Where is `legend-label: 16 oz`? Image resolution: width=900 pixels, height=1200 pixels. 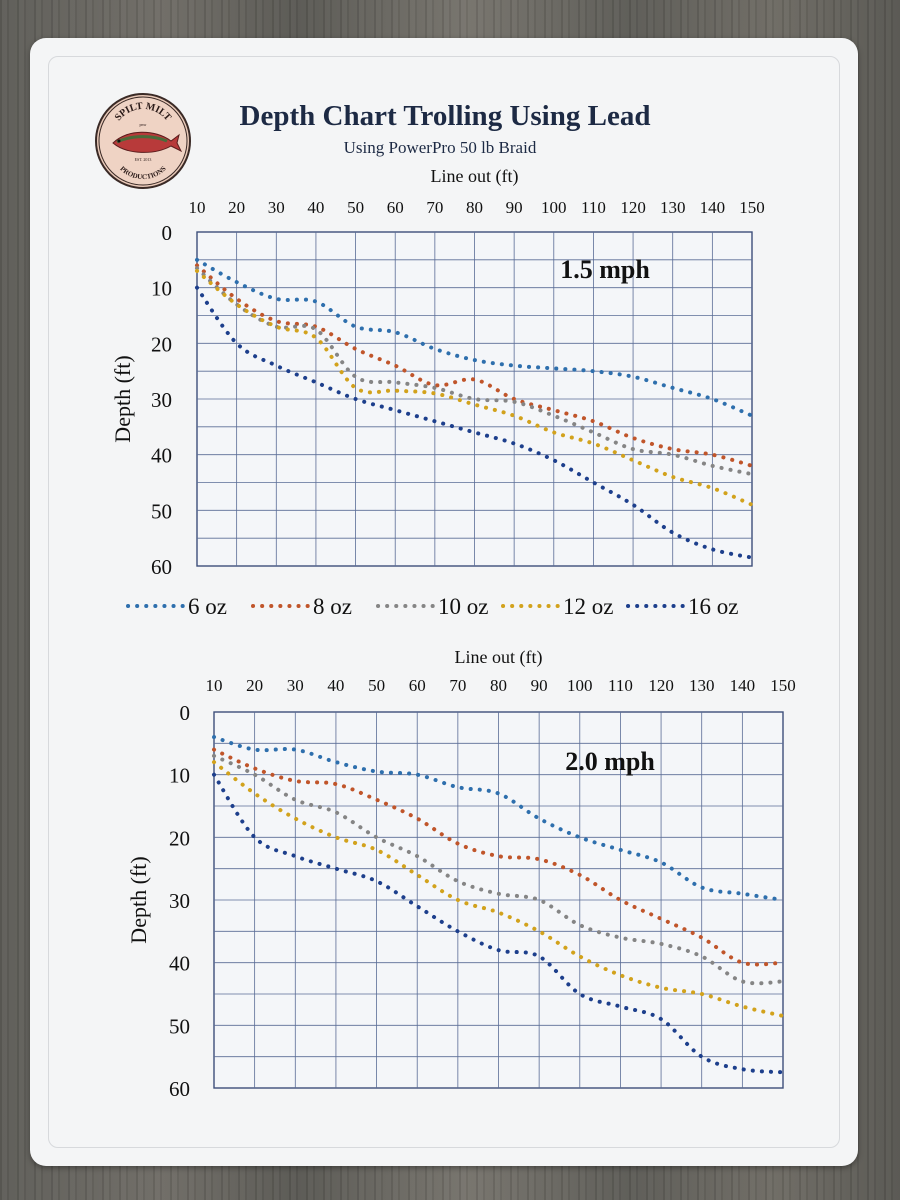
legend-label: 16 oz is located at coordinates (713, 606).